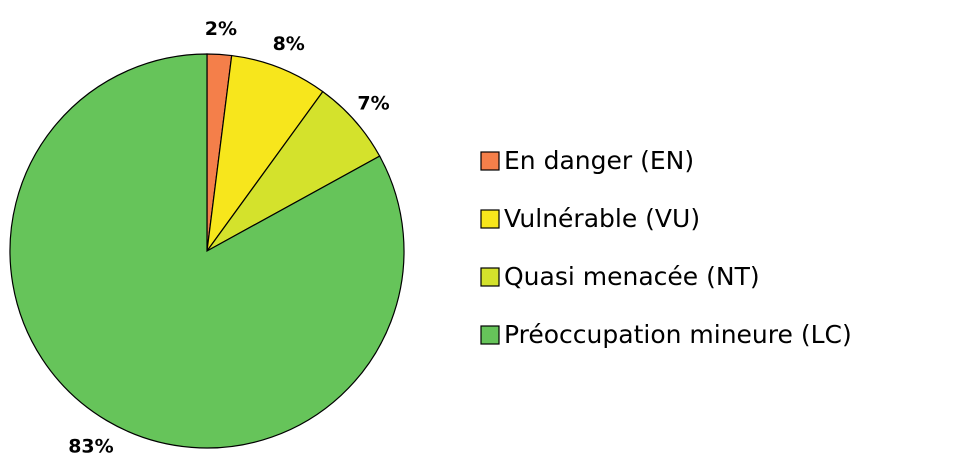 This screenshot has height=455, width=967. What do you see at coordinates (632, 276) in the screenshot?
I see `legend-label: Quasi menacée (NT)` at bounding box center [632, 276].